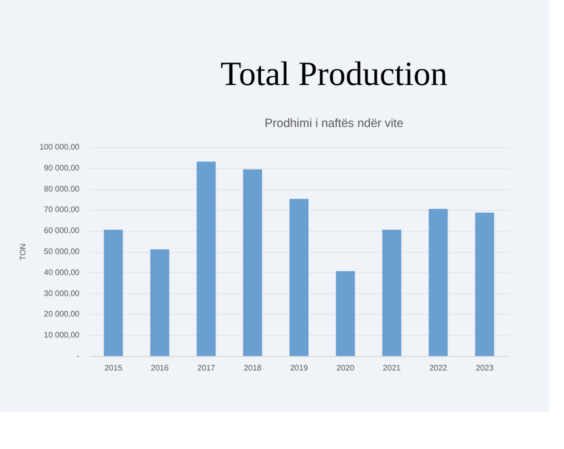 The width and height of the screenshot is (564, 449). What do you see at coordinates (62, 209) in the screenshot?
I see `y-tick-label: 70 000,00` at bounding box center [62, 209].